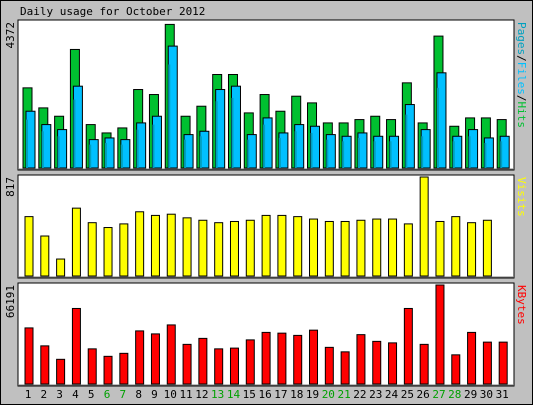 The height and width of the screenshot is (405, 533). What do you see at coordinates (10, 187) in the screenshot?
I see `max-value-label: 817` at bounding box center [10, 187].